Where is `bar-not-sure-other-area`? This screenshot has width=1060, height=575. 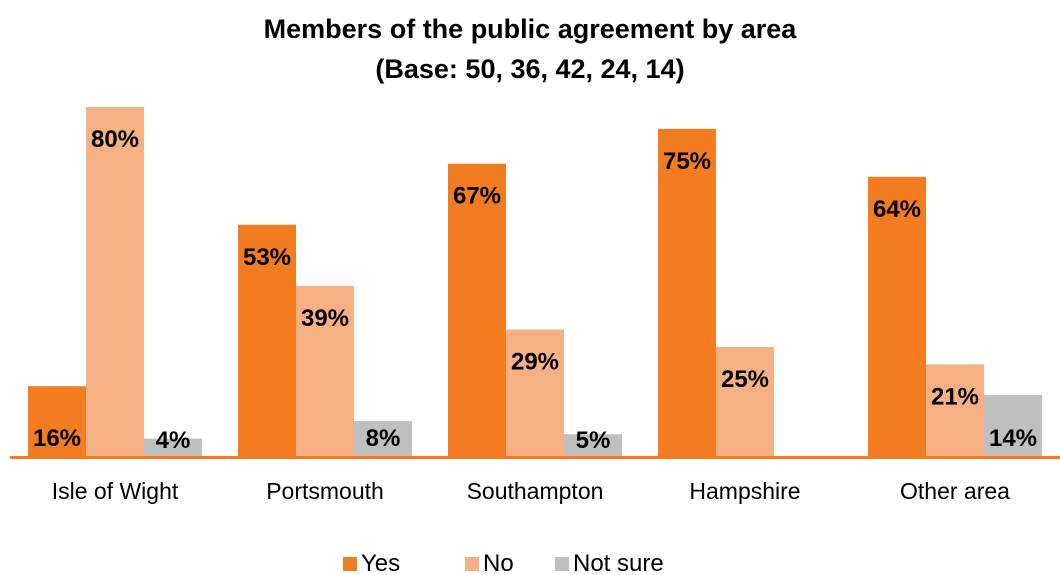 bar-not-sure-other-area is located at coordinates (1013, 425).